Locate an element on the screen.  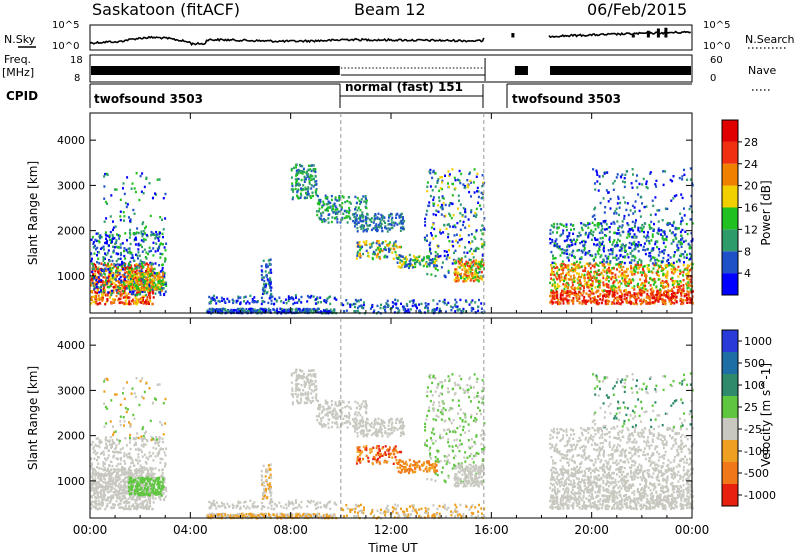
y-tick-label: 4000 is located at coordinates (71, 140).